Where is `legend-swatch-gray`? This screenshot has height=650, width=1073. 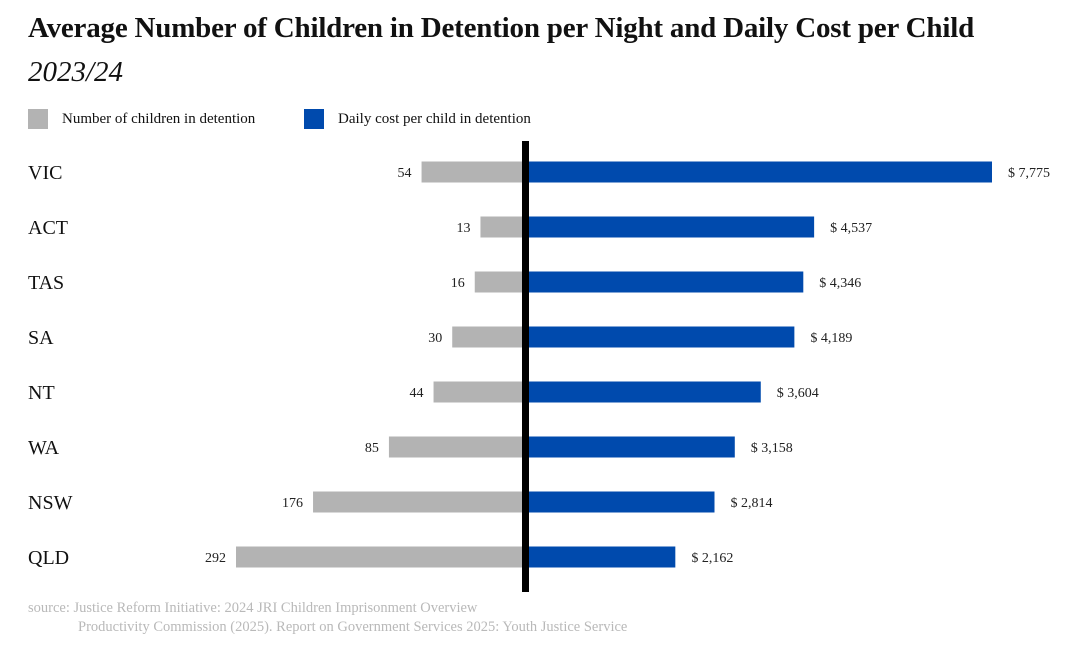 legend-swatch-gray is located at coordinates (38, 119).